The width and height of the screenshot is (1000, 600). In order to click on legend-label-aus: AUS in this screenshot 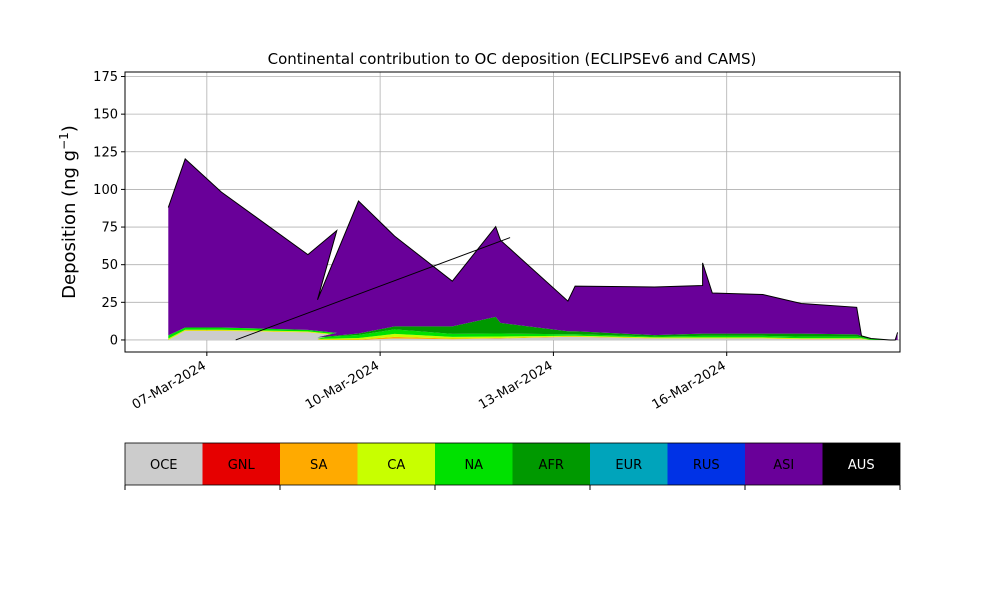, I will do `click(861, 465)`.